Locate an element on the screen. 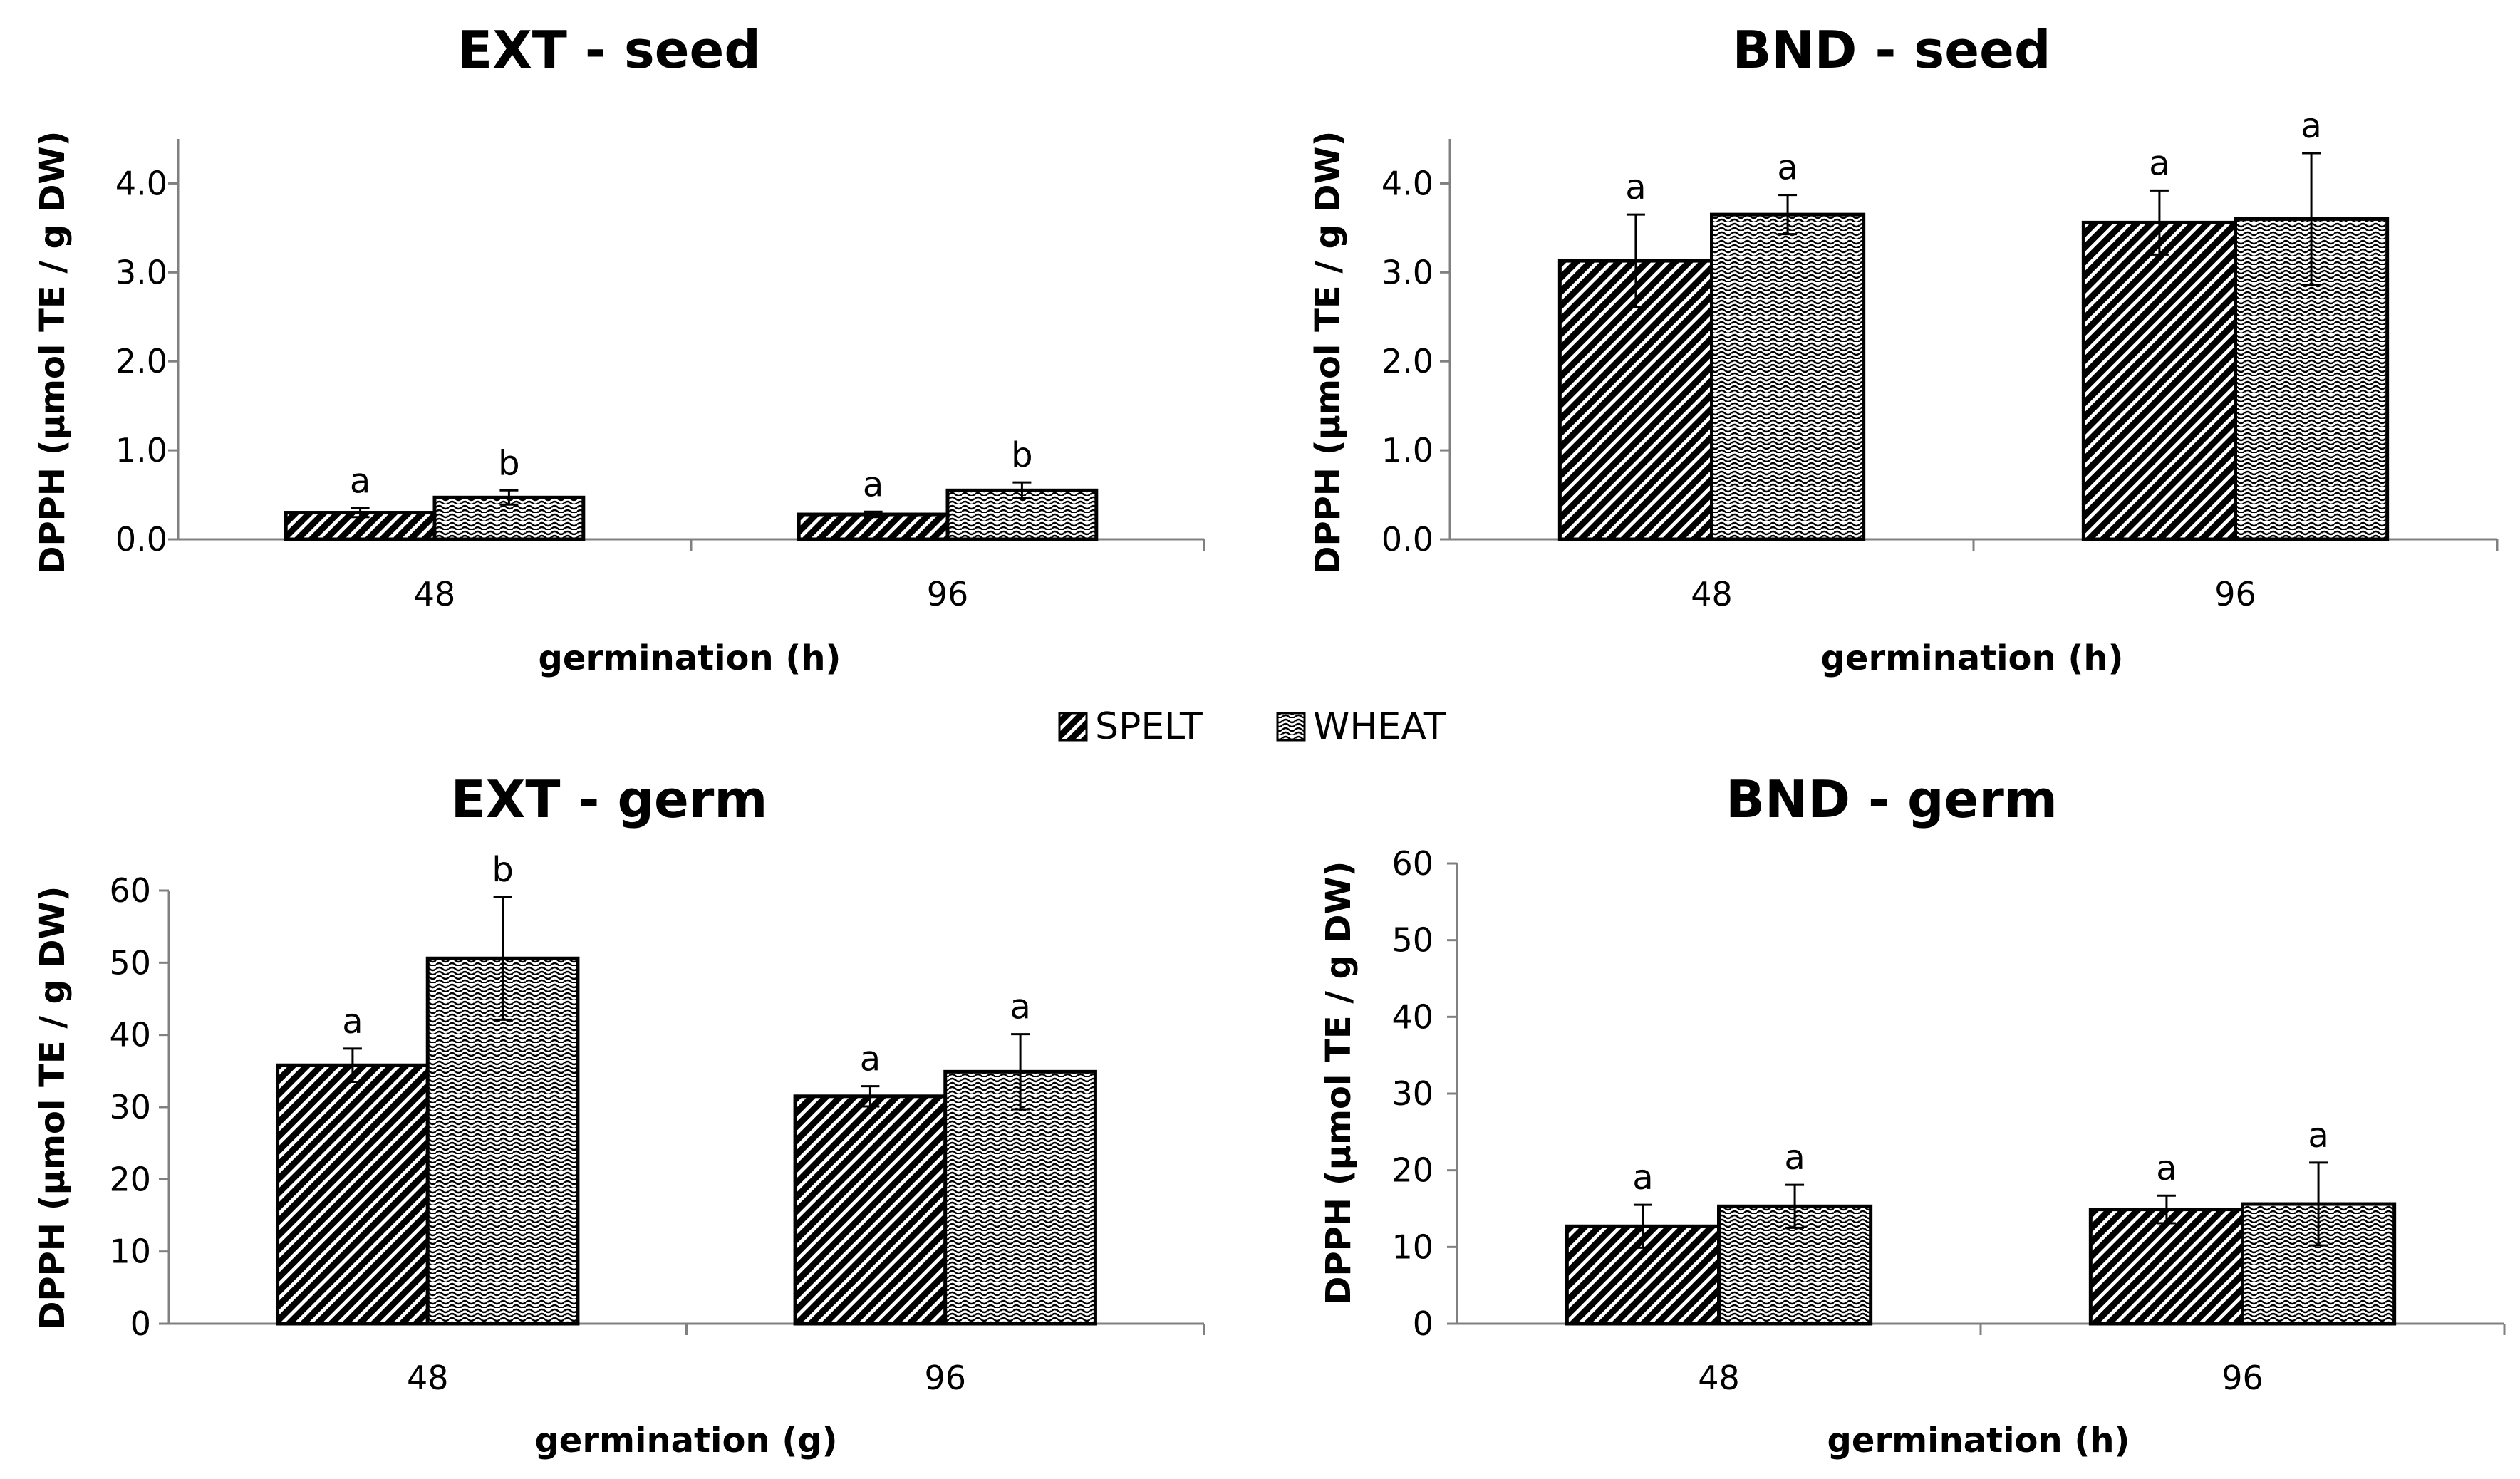 The image size is (2520, 1479). chart-title: EXT - seed is located at coordinates (609, 50).